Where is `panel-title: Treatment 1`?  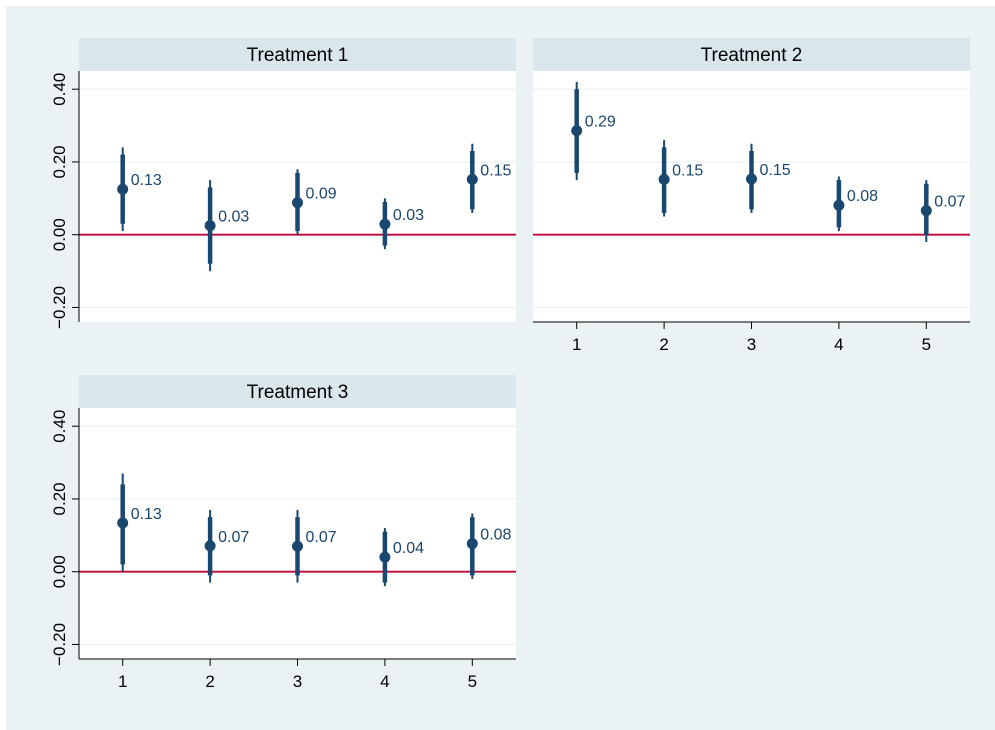 panel-title: Treatment 1 is located at coordinates (298, 55).